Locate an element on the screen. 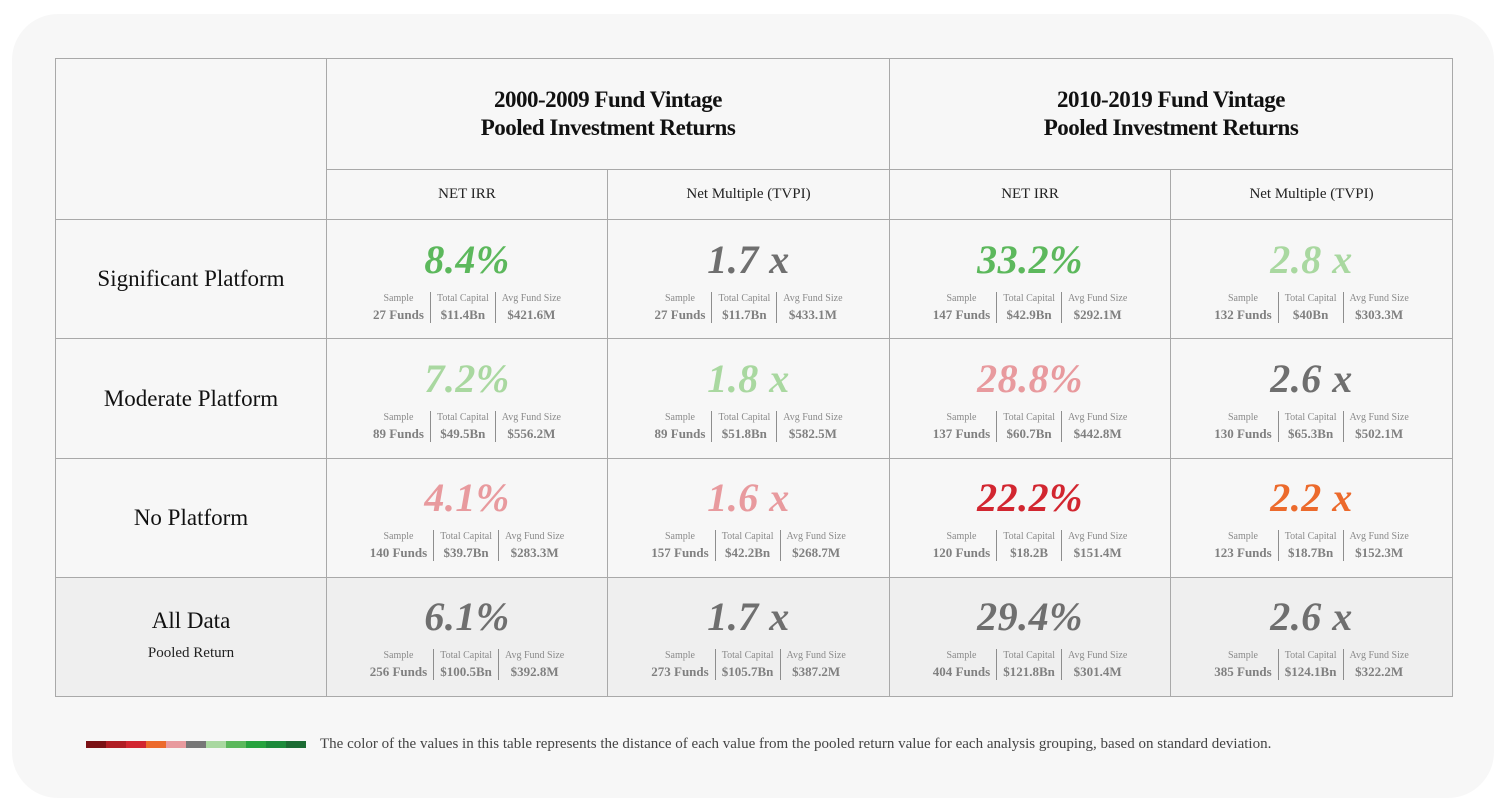 Image resolution: width=1506 pixels, height=800 pixels. stat-value: $121.8Bn is located at coordinates (1029, 672).